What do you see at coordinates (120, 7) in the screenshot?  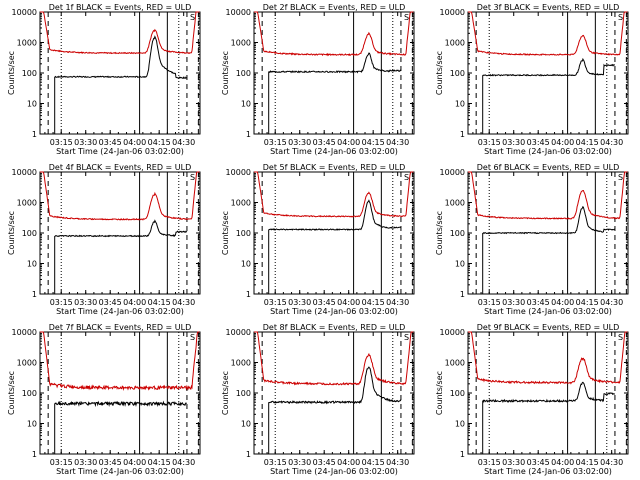 I see `panel-title: Det 1f BLACK = Events, RED = ULD` at bounding box center [120, 7].